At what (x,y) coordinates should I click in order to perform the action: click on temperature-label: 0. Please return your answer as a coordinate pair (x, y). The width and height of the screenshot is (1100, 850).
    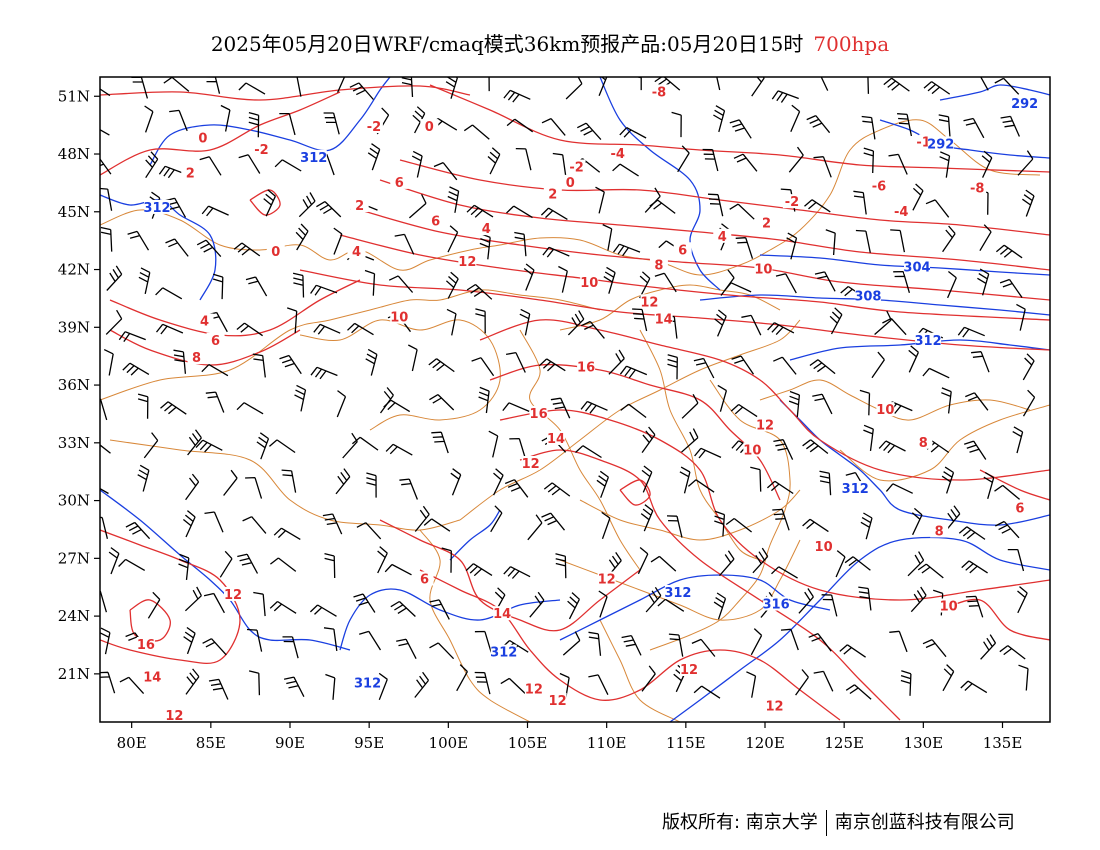
    Looking at the image, I should click on (570, 183).